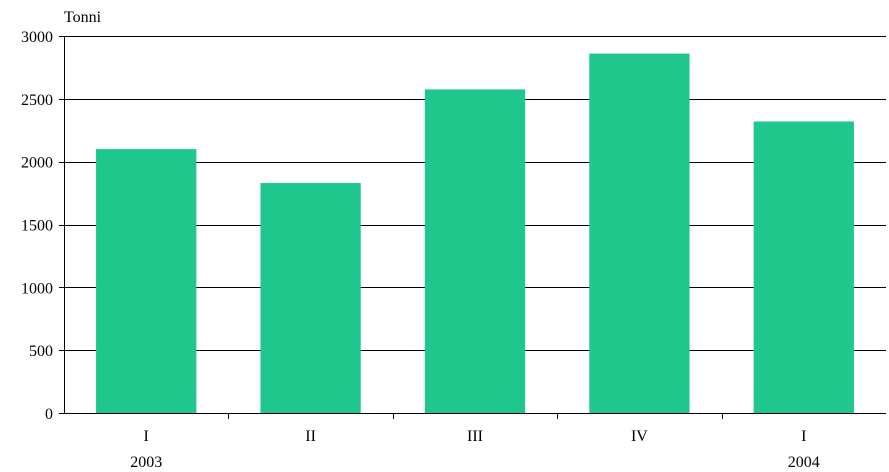  Describe the element at coordinates (37, 37) in the screenshot. I see `y-tick-label: 3000` at that location.